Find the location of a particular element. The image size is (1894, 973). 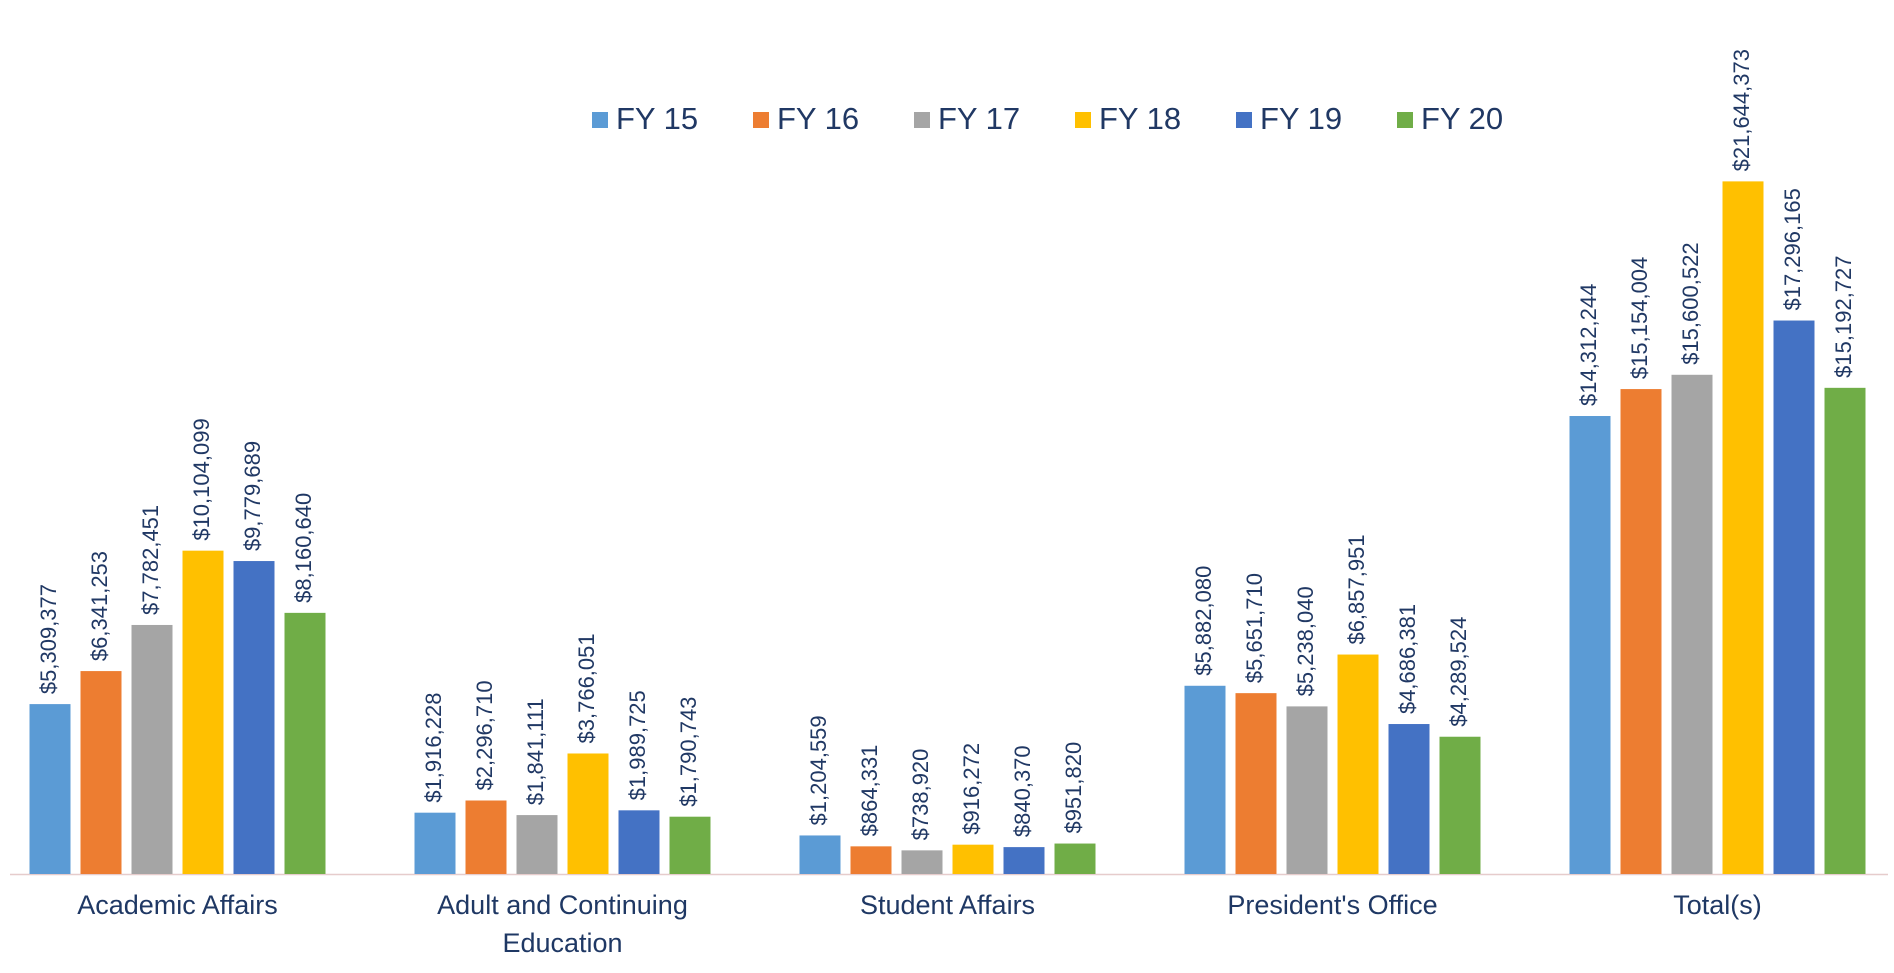

data-label: $1,916,228 is located at coordinates (433, 748).